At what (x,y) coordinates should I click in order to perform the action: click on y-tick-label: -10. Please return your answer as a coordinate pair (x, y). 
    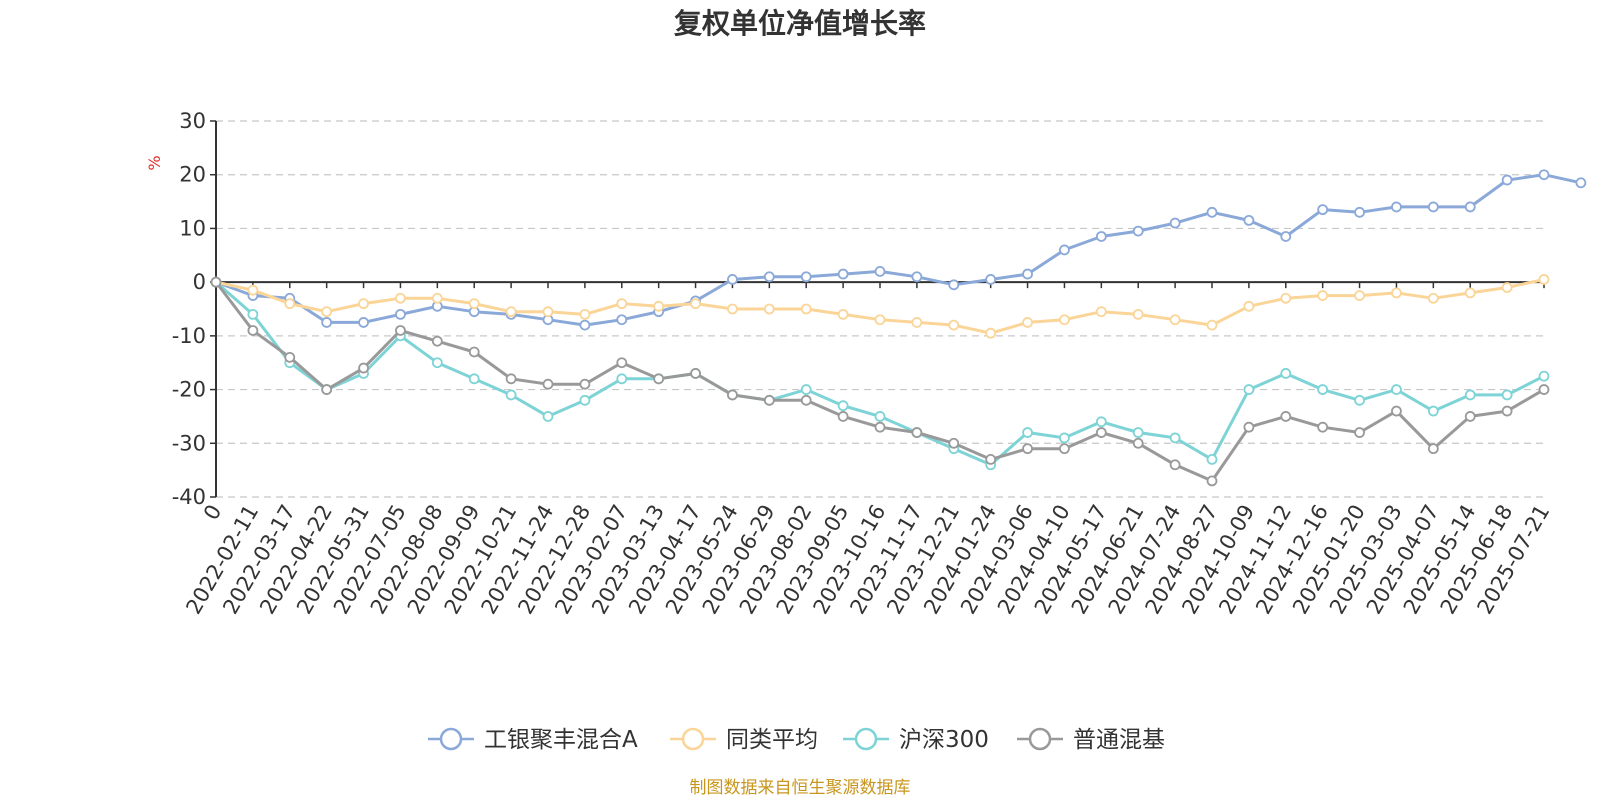
    Looking at the image, I should click on (189, 336).